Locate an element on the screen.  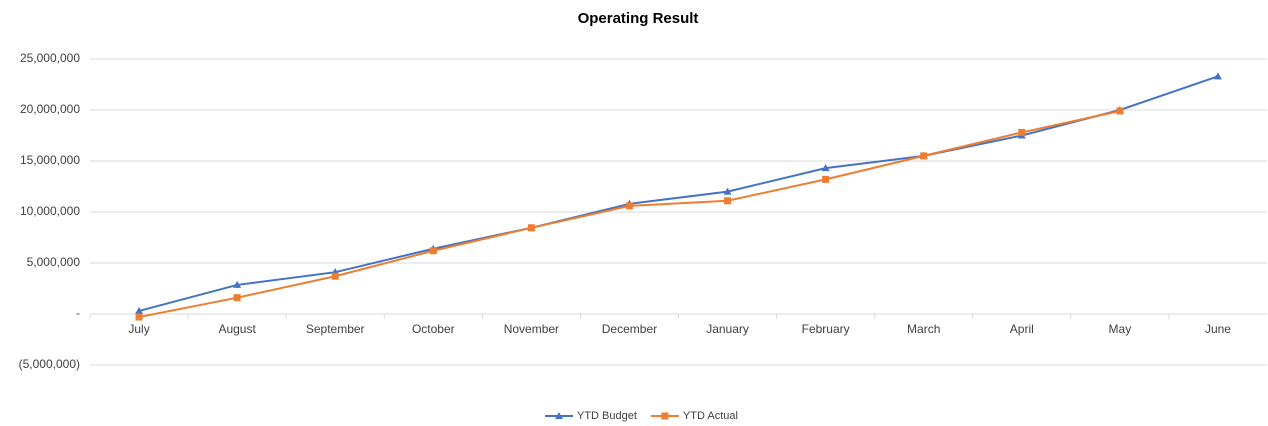
x-tick-label: January is located at coordinates (727, 329).